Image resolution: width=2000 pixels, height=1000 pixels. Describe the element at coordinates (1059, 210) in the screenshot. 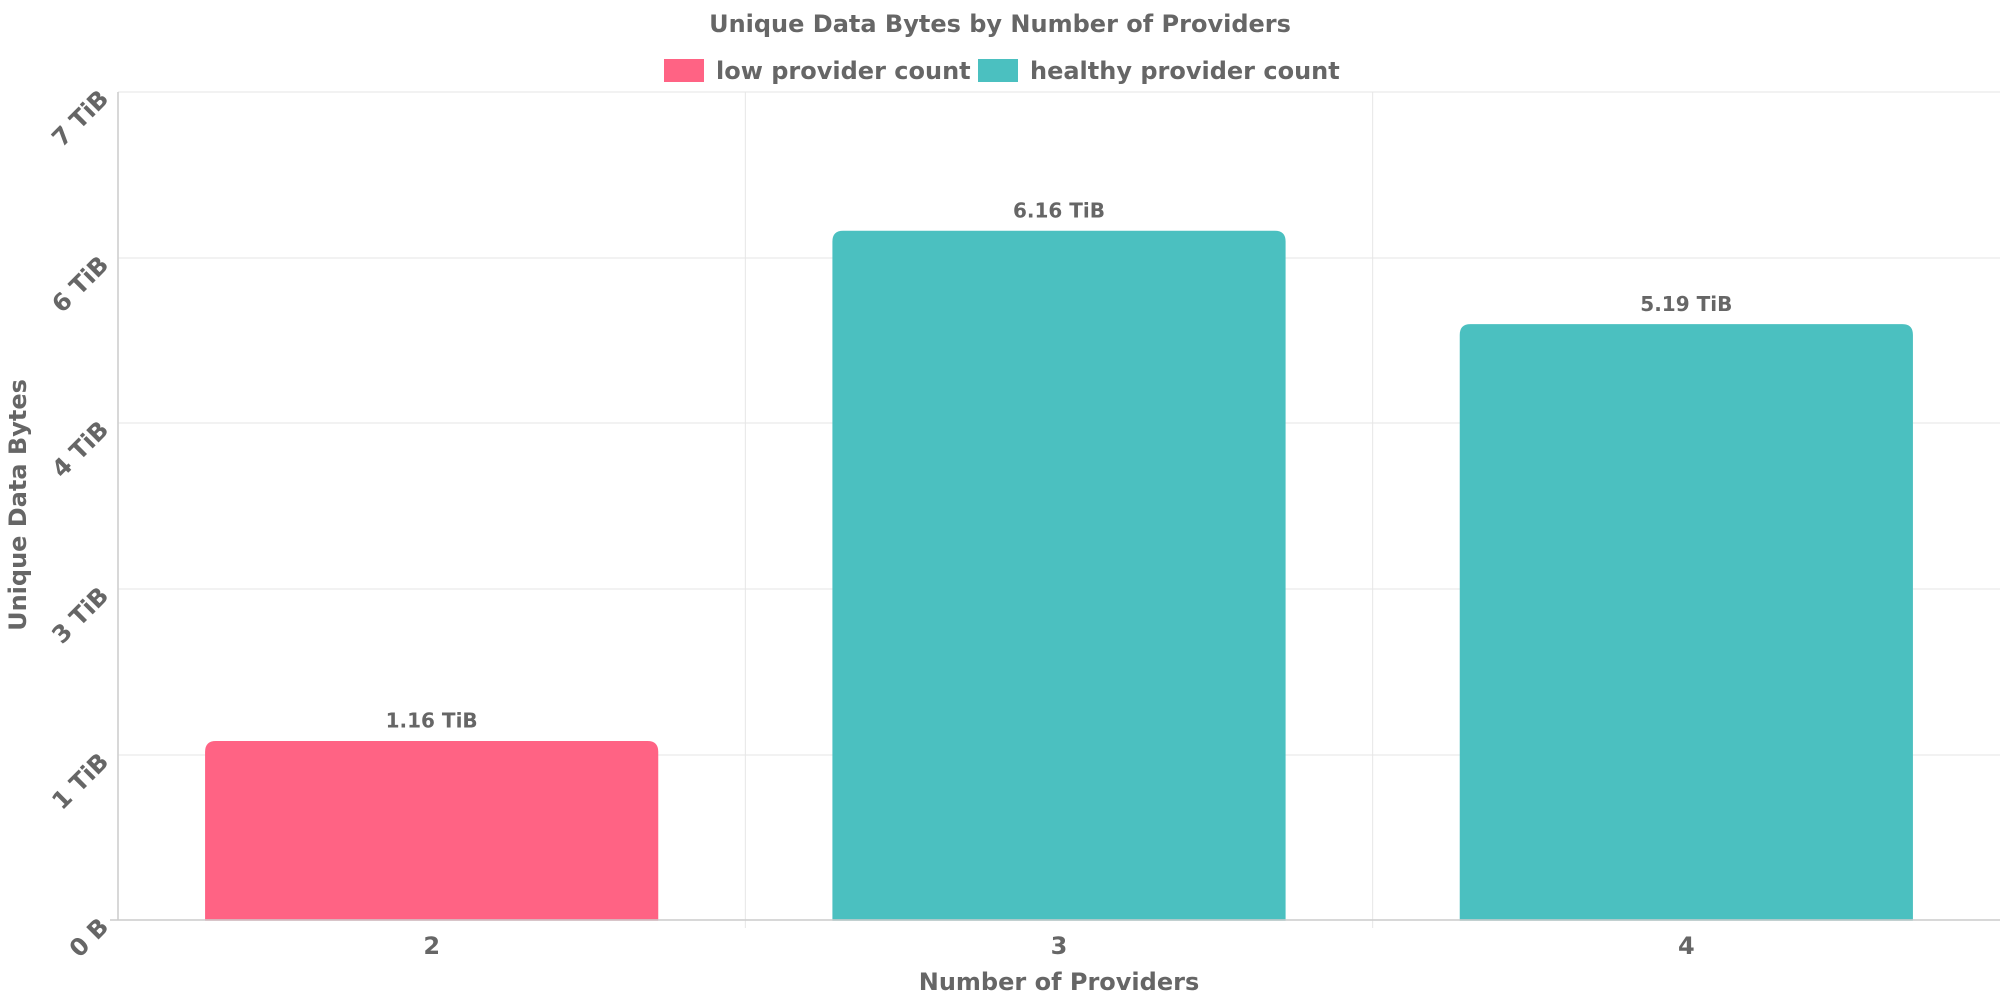

I see `data-label-3: 6.16 TiB` at that location.